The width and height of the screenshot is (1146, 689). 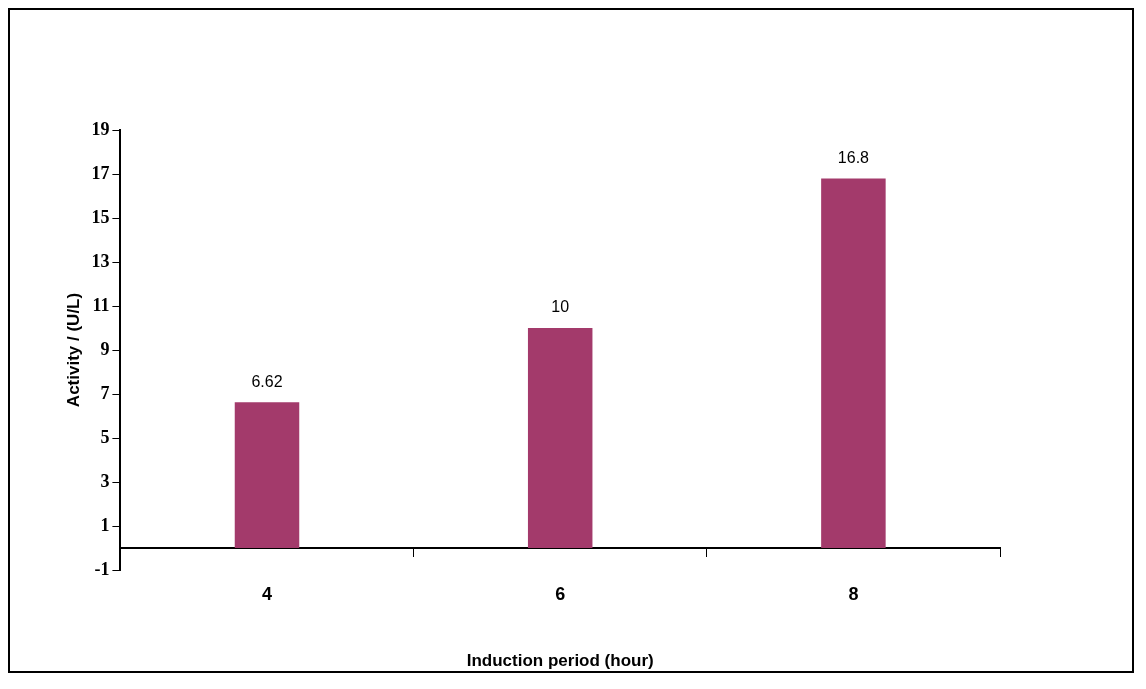 I want to click on y-axis-title: Activity / (U/L), so click(x=73, y=350).